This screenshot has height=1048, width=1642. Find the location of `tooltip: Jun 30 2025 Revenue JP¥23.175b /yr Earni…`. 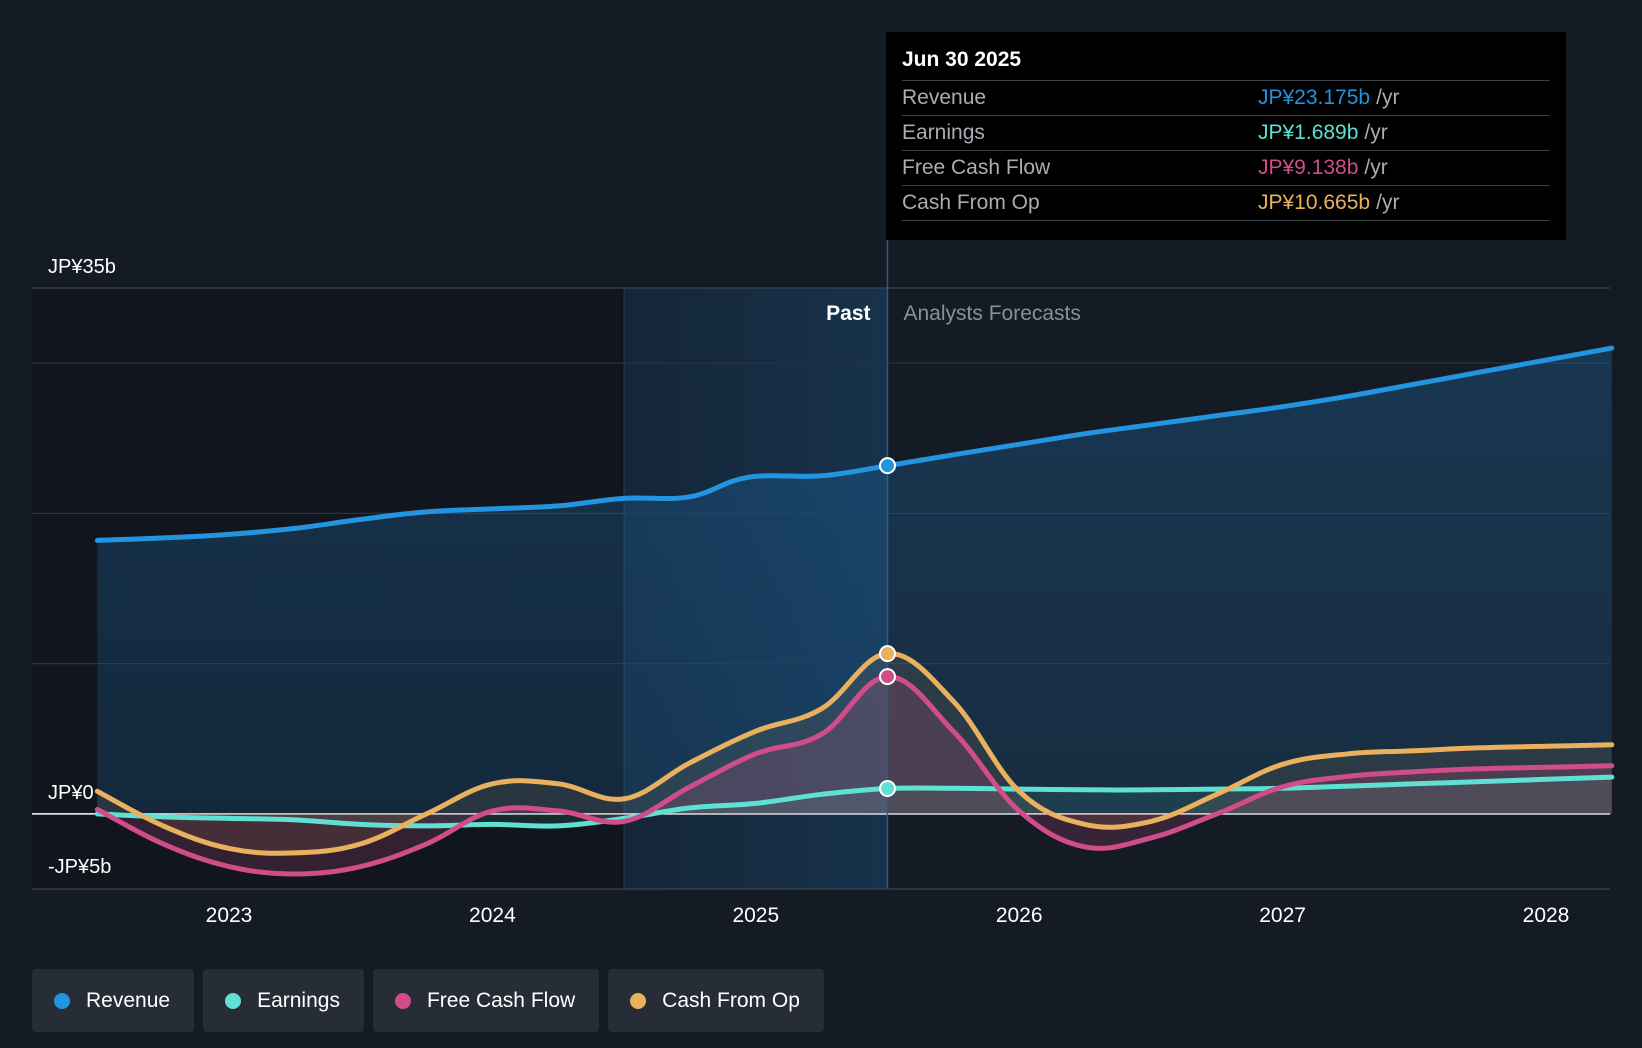

tooltip: Jun 30 2025 Revenue JP¥23.175b /yr Earni… is located at coordinates (1226, 136).